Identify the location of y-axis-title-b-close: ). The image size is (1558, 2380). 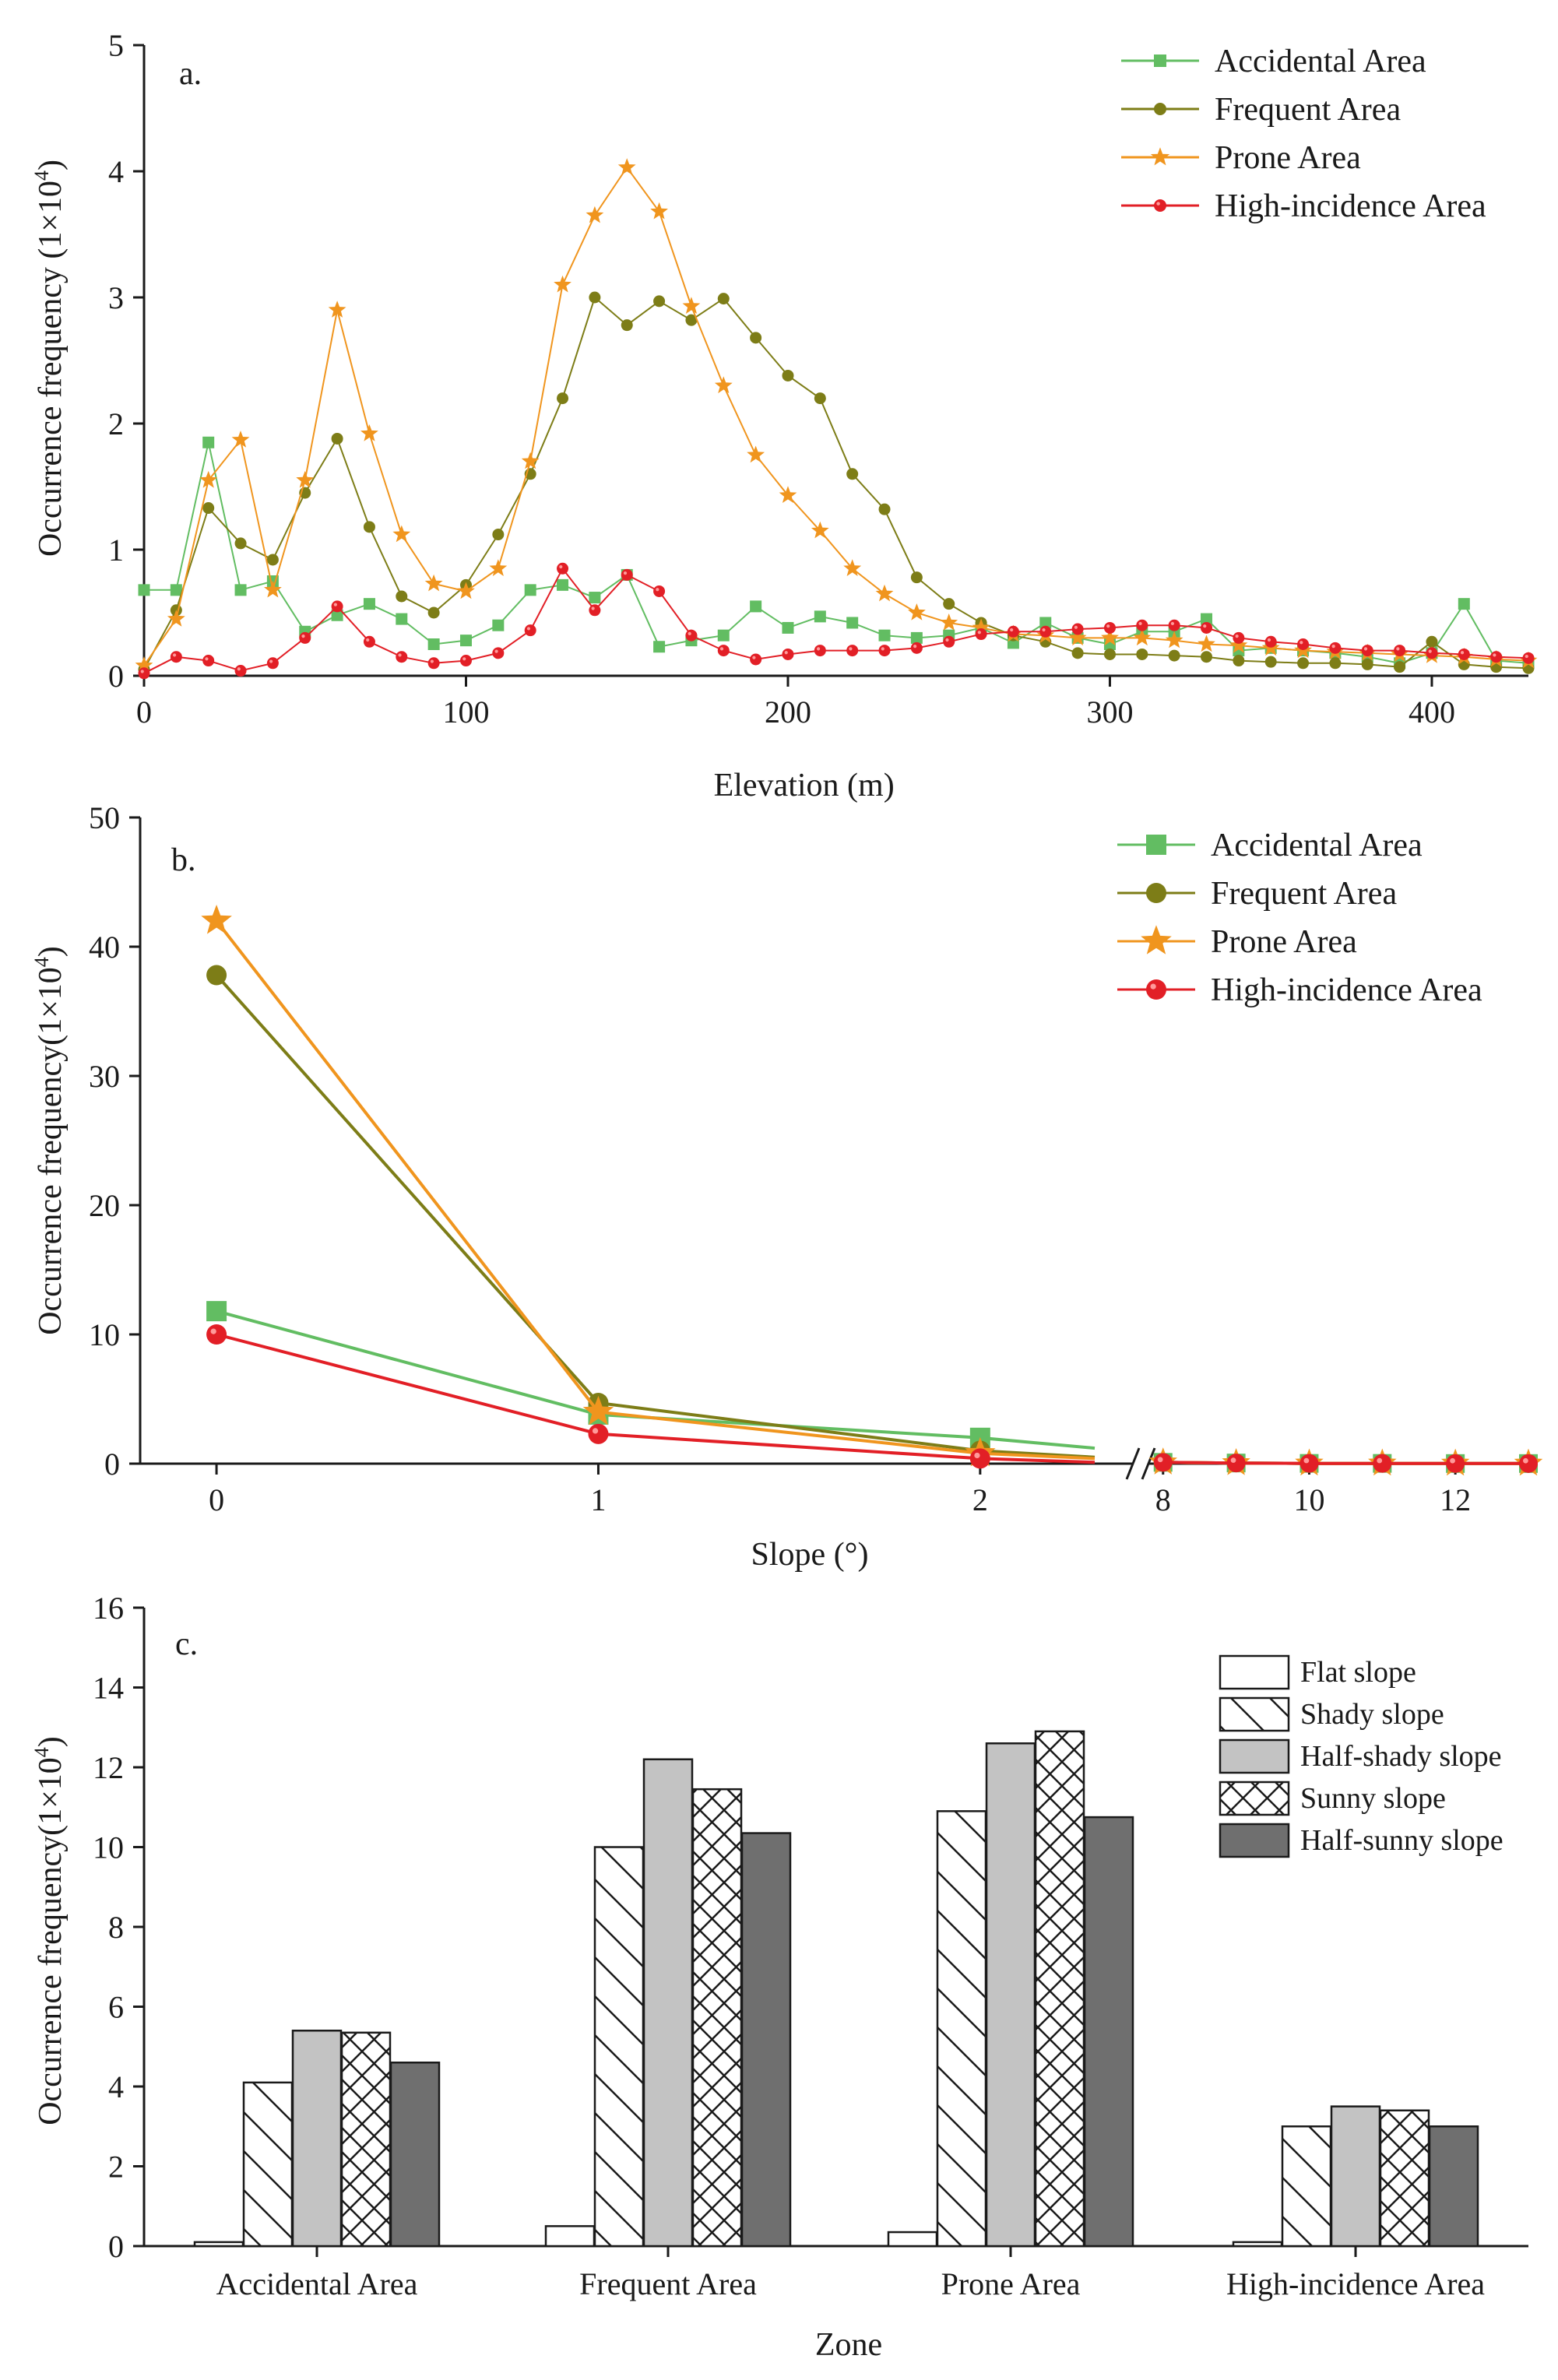
(51, 952).